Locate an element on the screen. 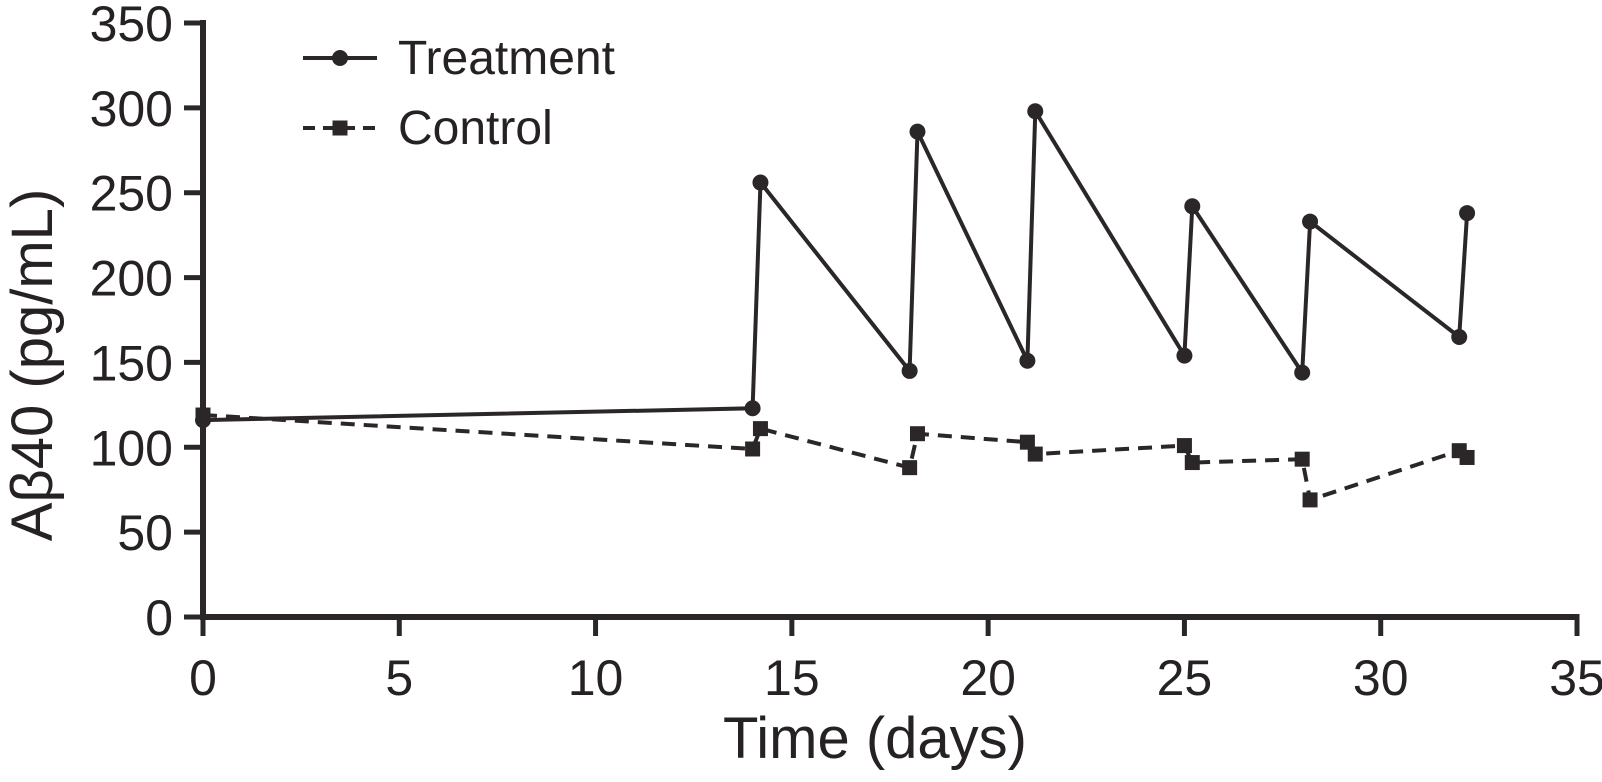 Image resolution: width=1602 pixels, height=782 pixels. x-tick-label: 25 is located at coordinates (1185, 678).